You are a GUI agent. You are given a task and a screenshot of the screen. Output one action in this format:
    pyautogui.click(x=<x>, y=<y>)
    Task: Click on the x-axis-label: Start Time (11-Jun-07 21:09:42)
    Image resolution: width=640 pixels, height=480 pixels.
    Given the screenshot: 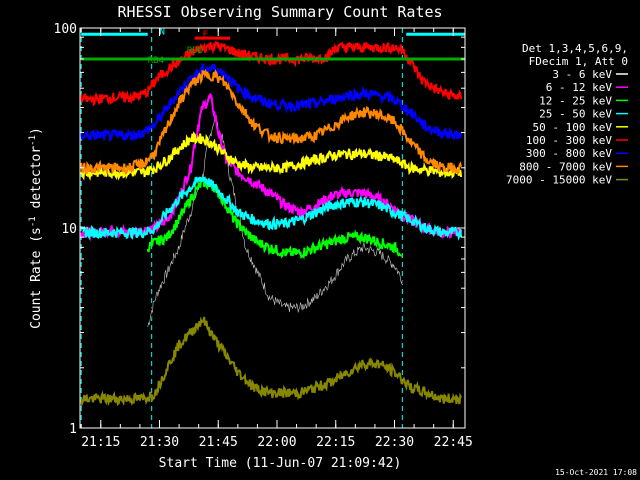 What is the action you would take?
    pyautogui.click(x=280, y=463)
    